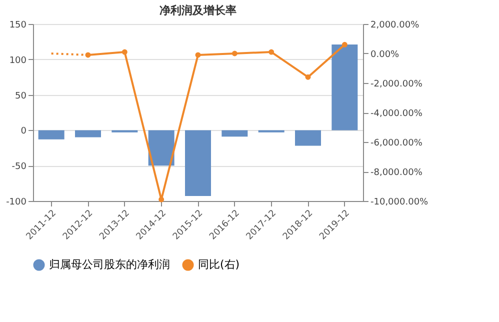  I want to click on y2-tick-label: -8,000.00%, so click(396, 173).